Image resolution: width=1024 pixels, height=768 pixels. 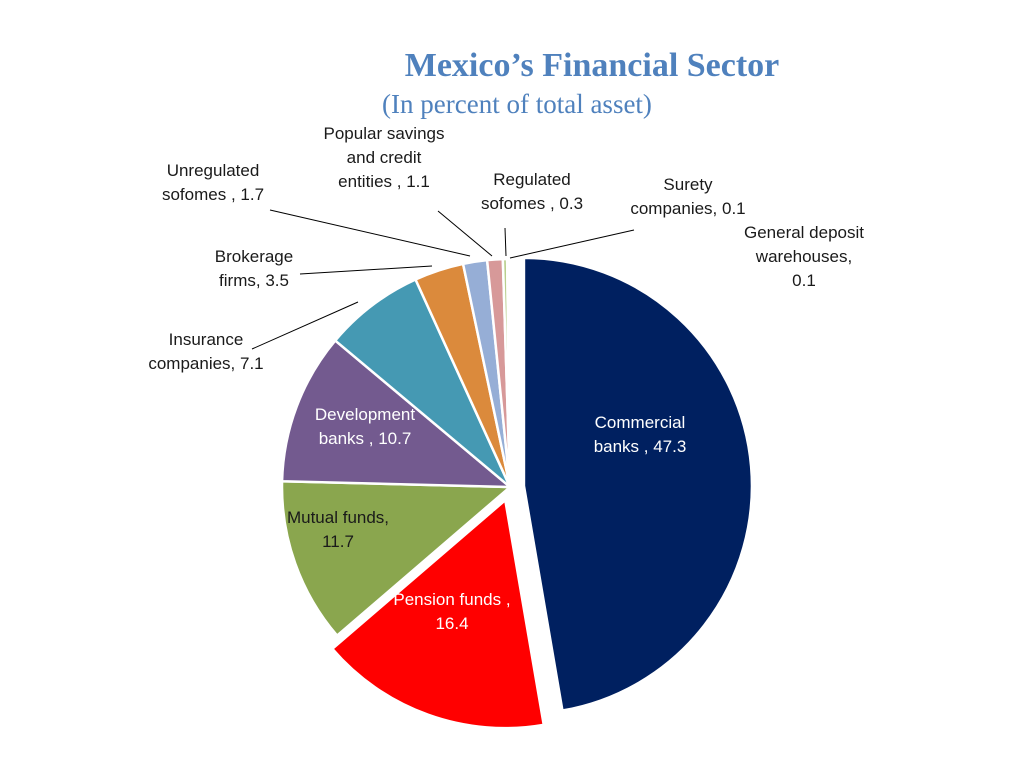 What do you see at coordinates (213, 170) in the screenshot?
I see `label-line: Unregulated` at bounding box center [213, 170].